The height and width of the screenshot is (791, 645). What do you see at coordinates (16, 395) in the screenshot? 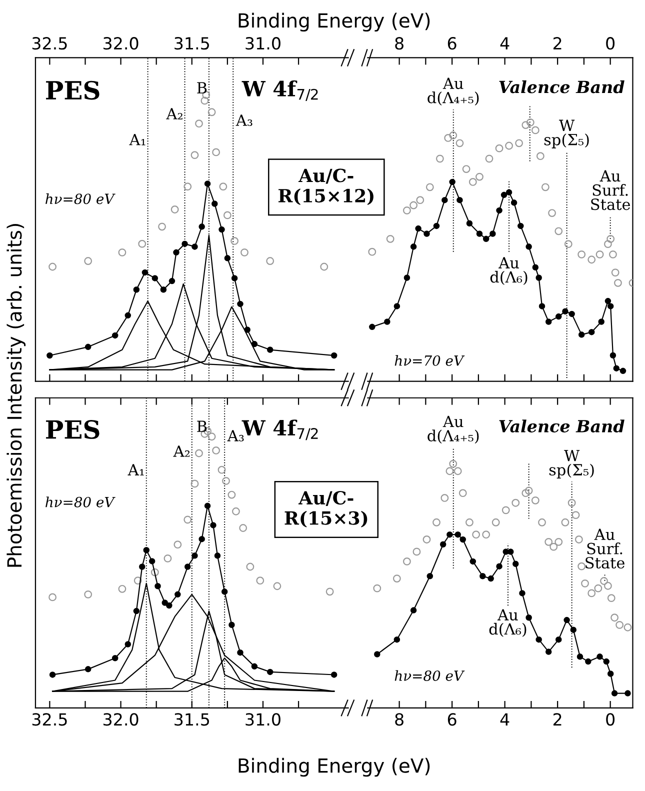
I see `y-axis-title: Photoemission Intensity (arb. units)` at bounding box center [16, 395].